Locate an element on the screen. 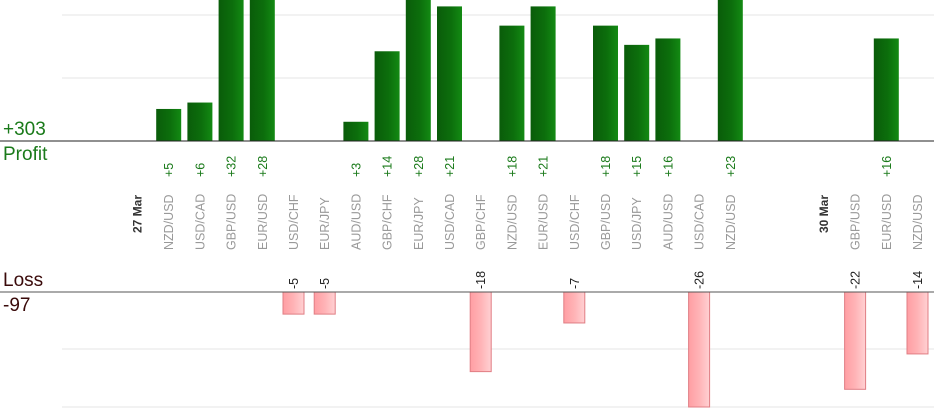 The height and width of the screenshot is (420, 934). loss-value-label: -18 is located at coordinates (481, 280).